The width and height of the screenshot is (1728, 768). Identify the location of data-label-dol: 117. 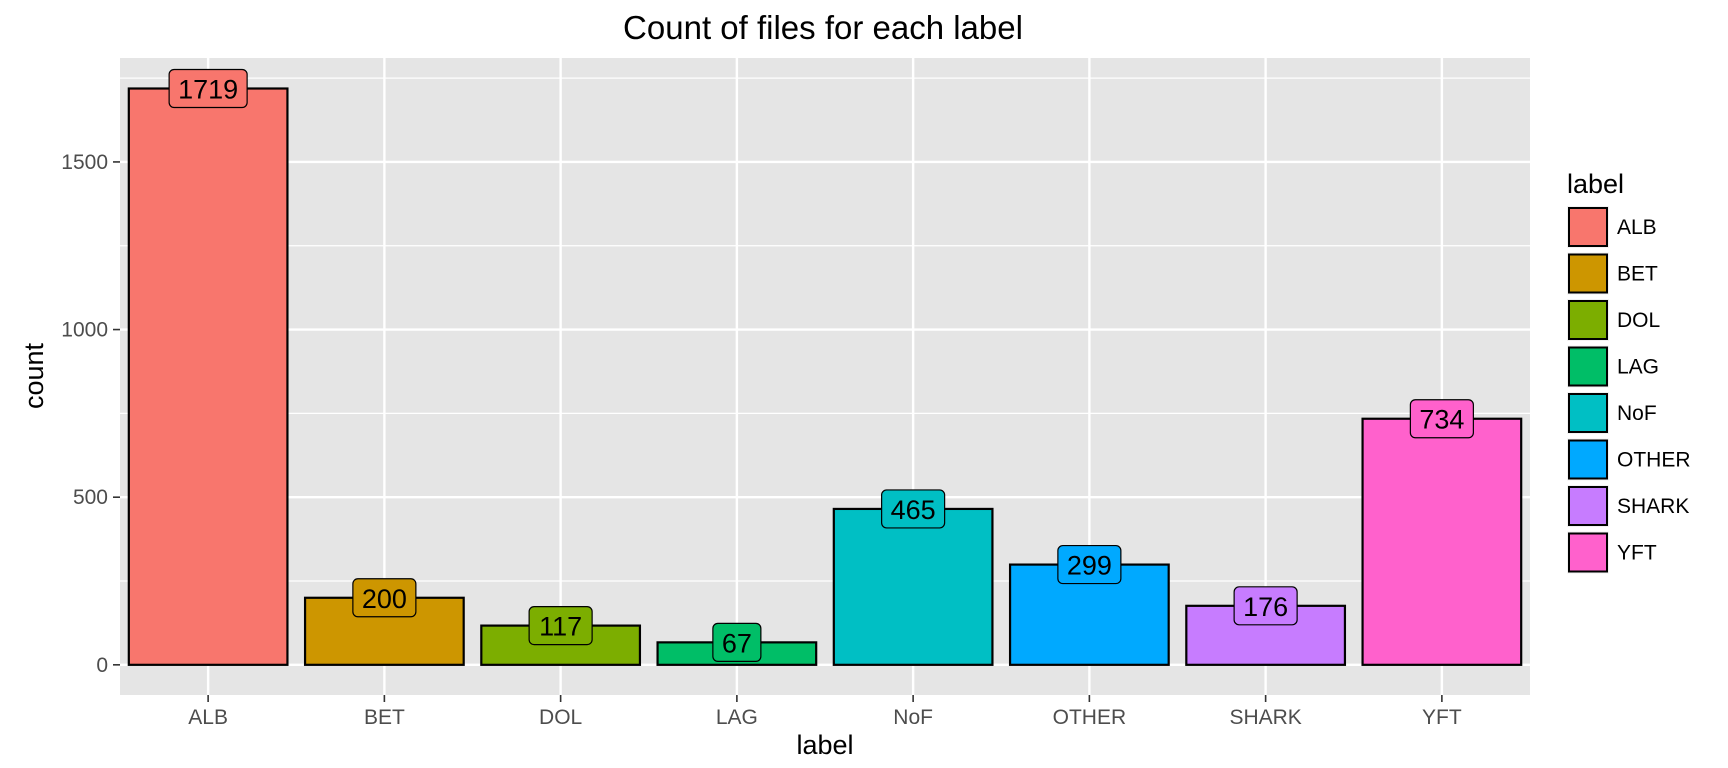
(560, 626).